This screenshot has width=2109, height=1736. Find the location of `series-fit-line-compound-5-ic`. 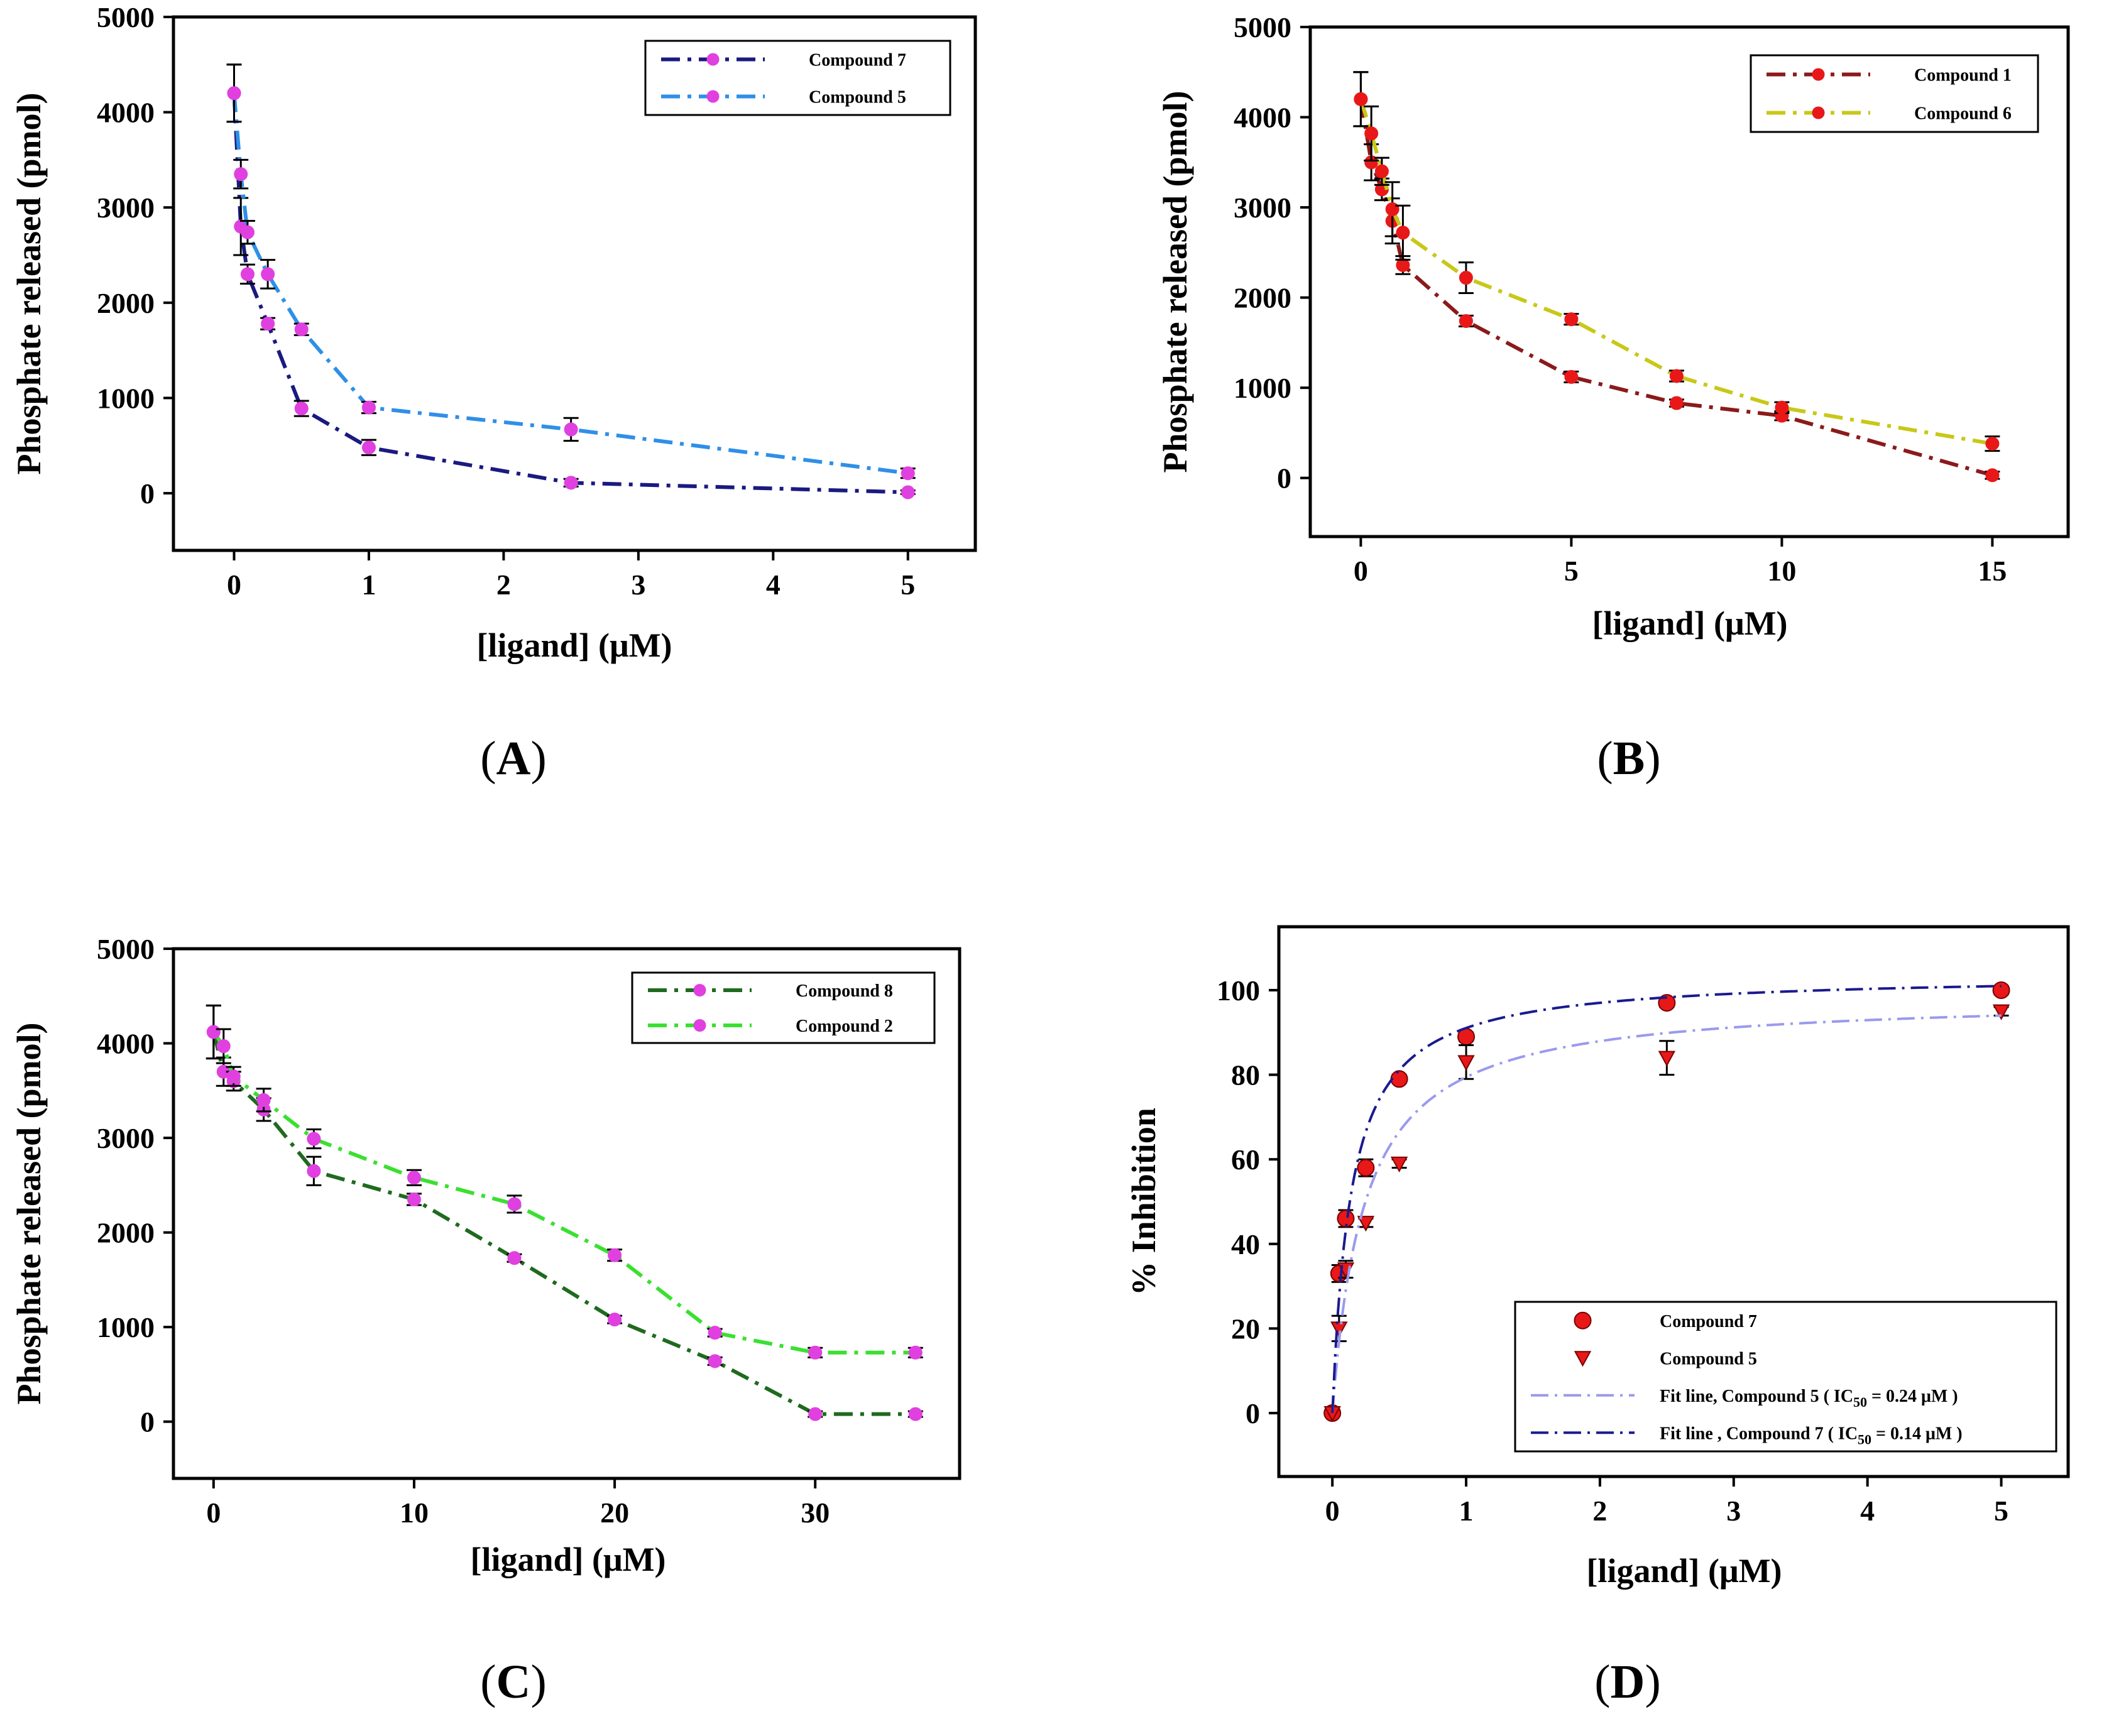

series-fit-line-compound-5-ic is located at coordinates (1666, 1214).